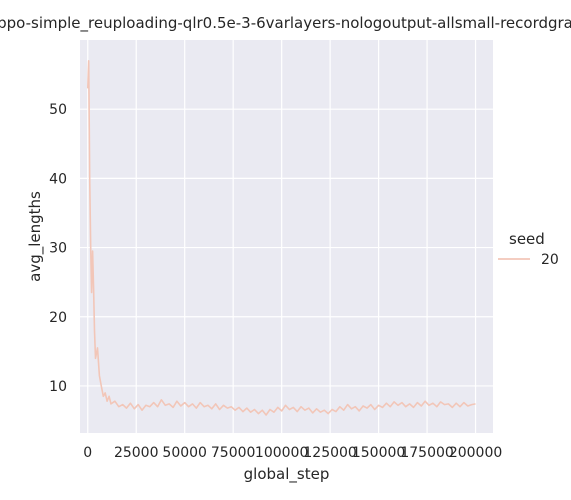 The width and height of the screenshot is (571, 500). What do you see at coordinates (58, 387) in the screenshot?
I see `y-tick-label: 10` at bounding box center [58, 387].